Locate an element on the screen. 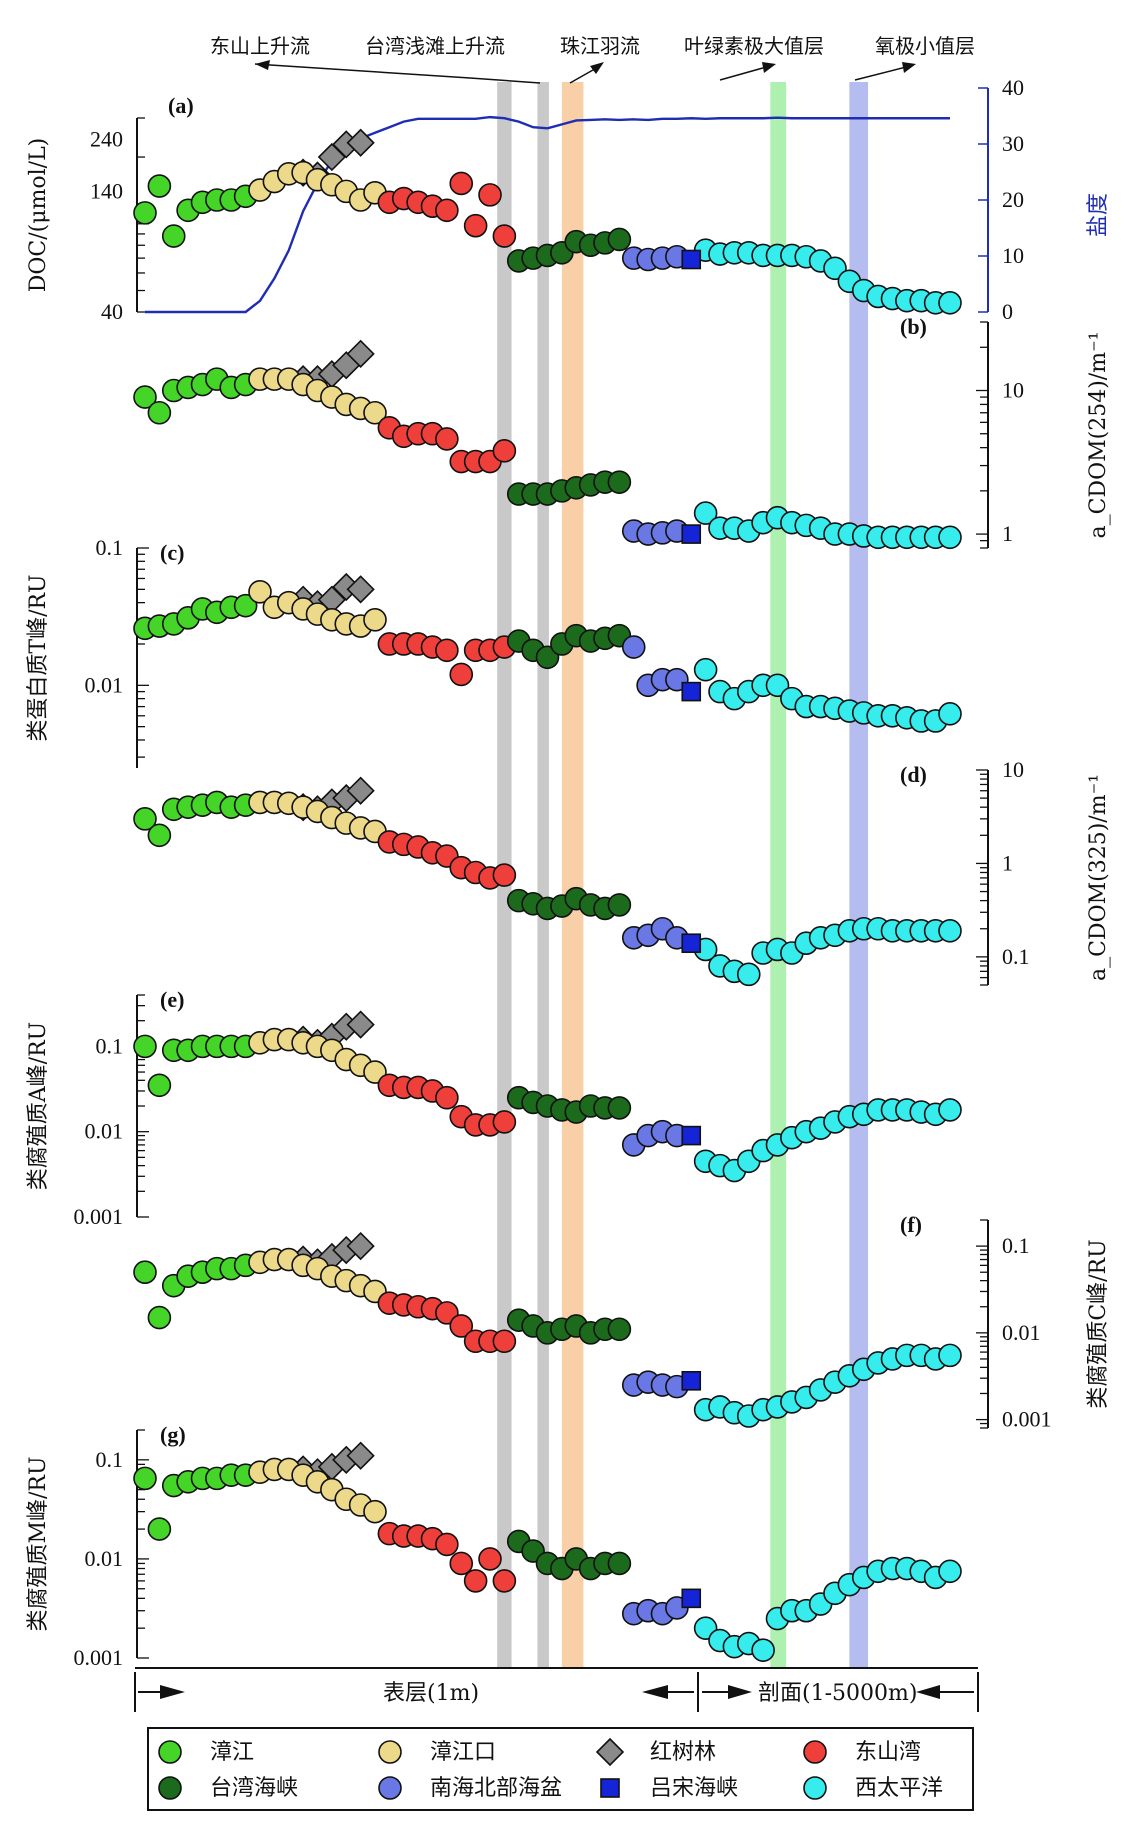 This screenshot has width=1140, height=1823. panel-c-taiwan_strait-point is located at coordinates (547, 657).